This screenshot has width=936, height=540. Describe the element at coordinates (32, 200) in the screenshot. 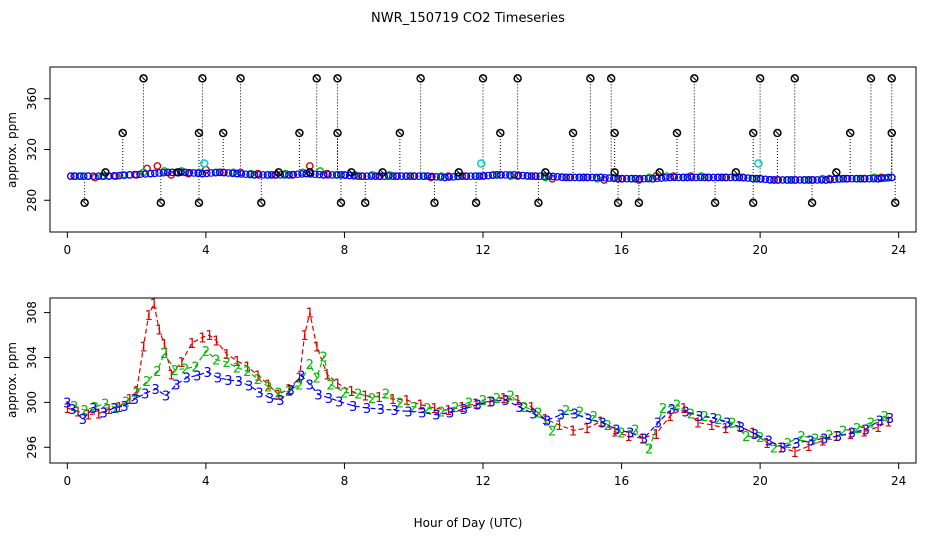

I see `top-y-tick-label: 280` at that location.